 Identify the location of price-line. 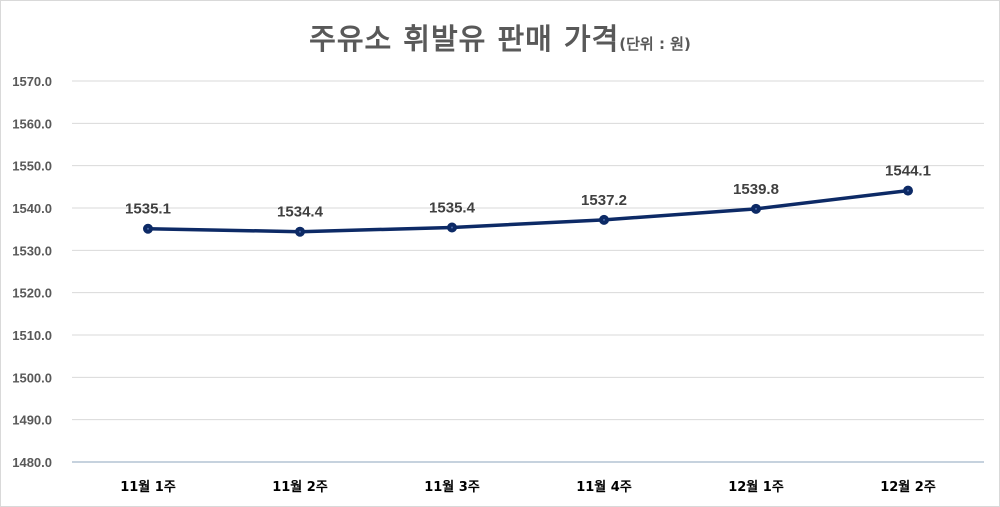
(528, 211).